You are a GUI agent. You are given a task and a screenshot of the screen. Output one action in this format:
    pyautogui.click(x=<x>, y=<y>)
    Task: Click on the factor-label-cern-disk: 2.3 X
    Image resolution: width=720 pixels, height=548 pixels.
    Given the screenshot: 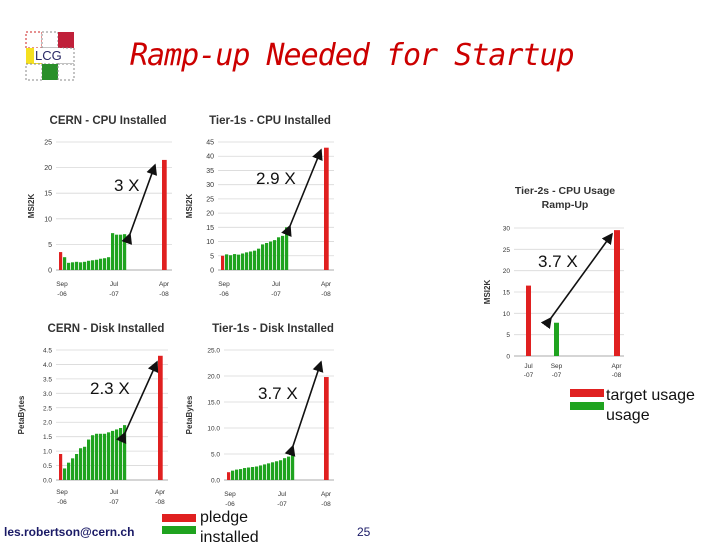 What is the action you would take?
    pyautogui.click(x=110, y=388)
    